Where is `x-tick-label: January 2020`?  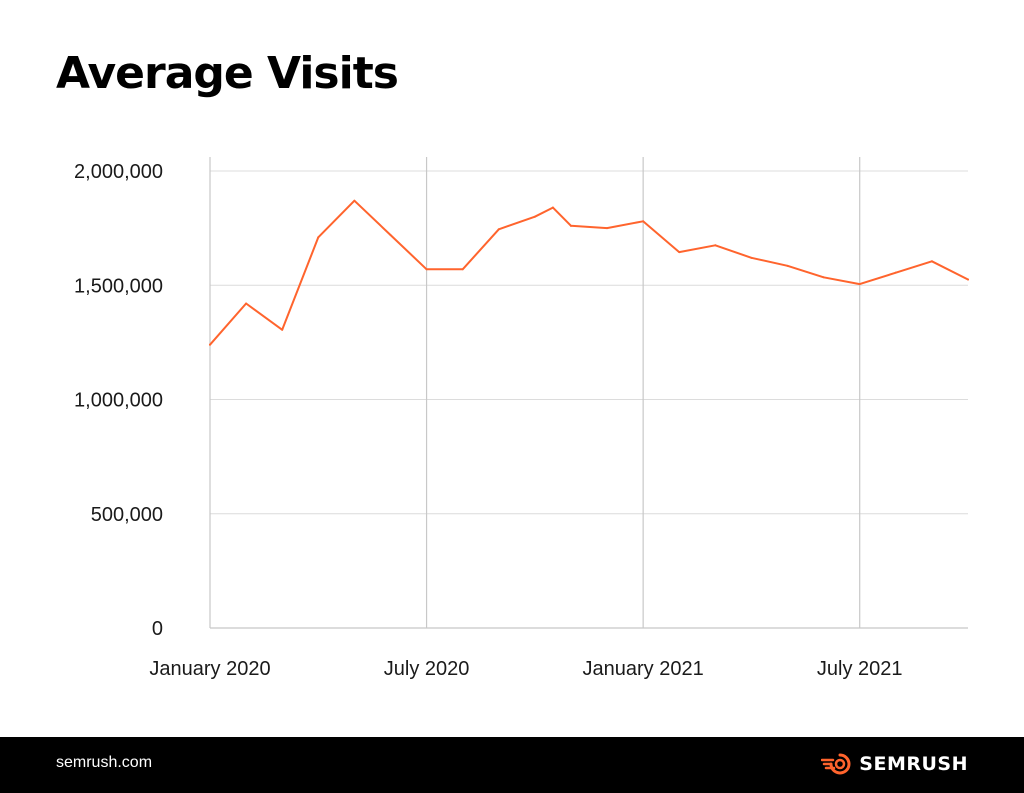 x-tick-label: January 2020 is located at coordinates (209, 669).